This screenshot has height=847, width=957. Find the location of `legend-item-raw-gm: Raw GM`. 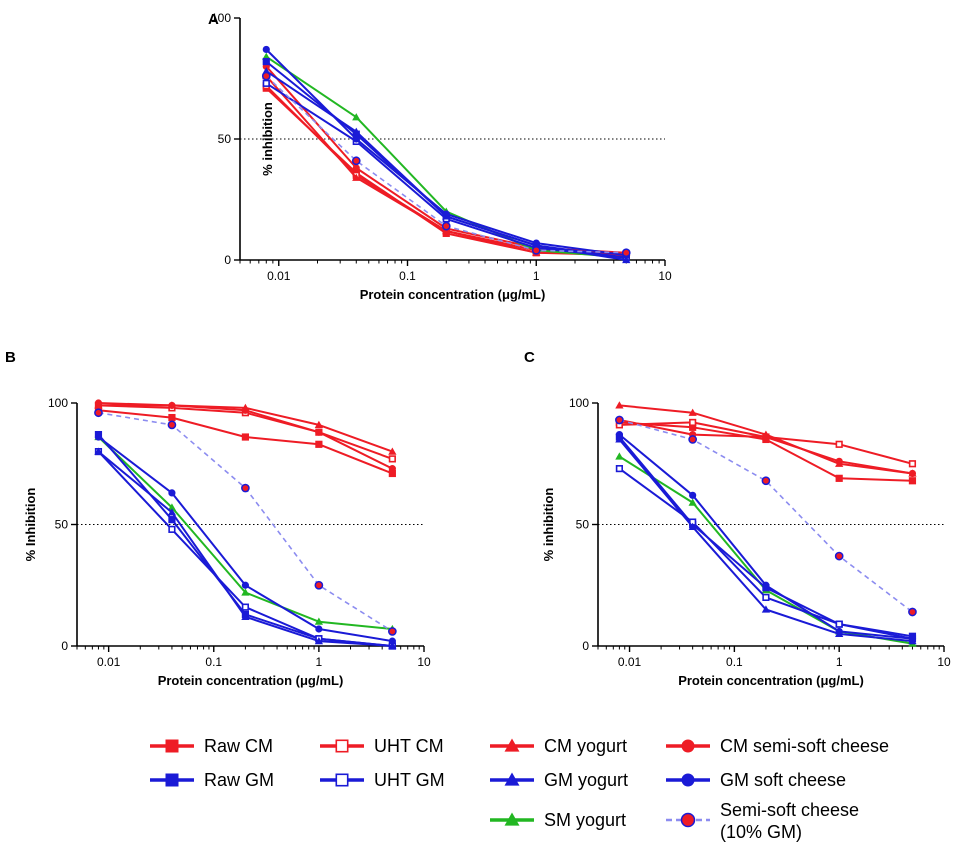

legend-item-raw-gm: Raw GM is located at coordinates (212, 780).